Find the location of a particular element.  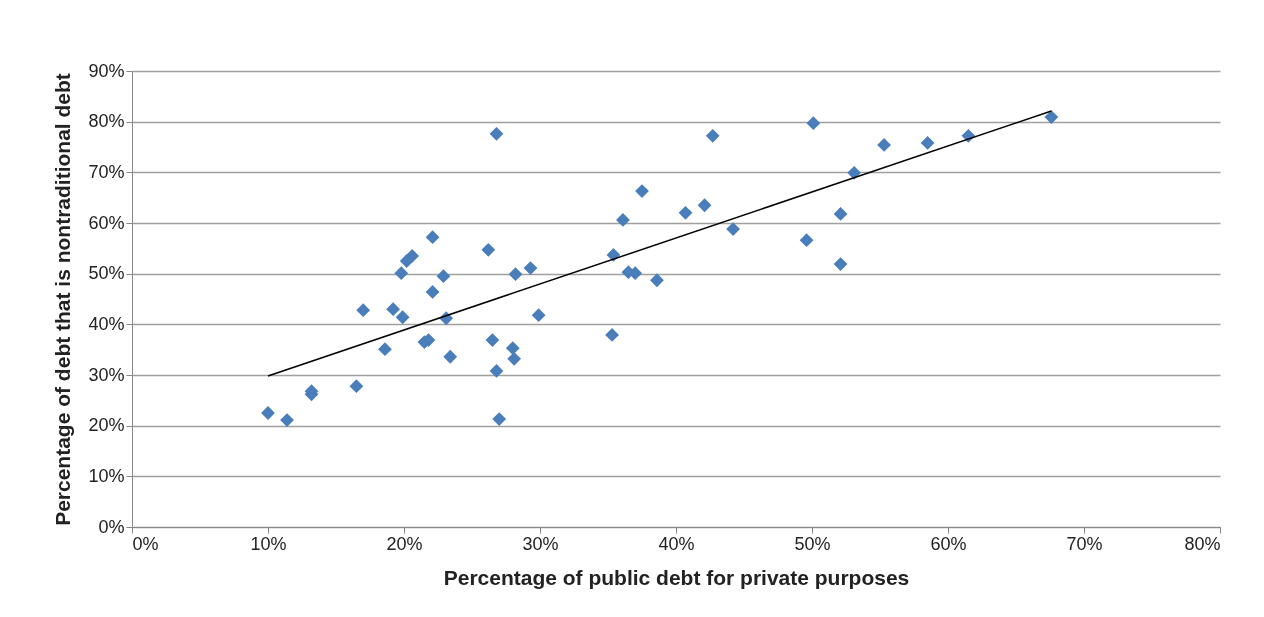

y-tick-label: 80% is located at coordinates (106, 121).